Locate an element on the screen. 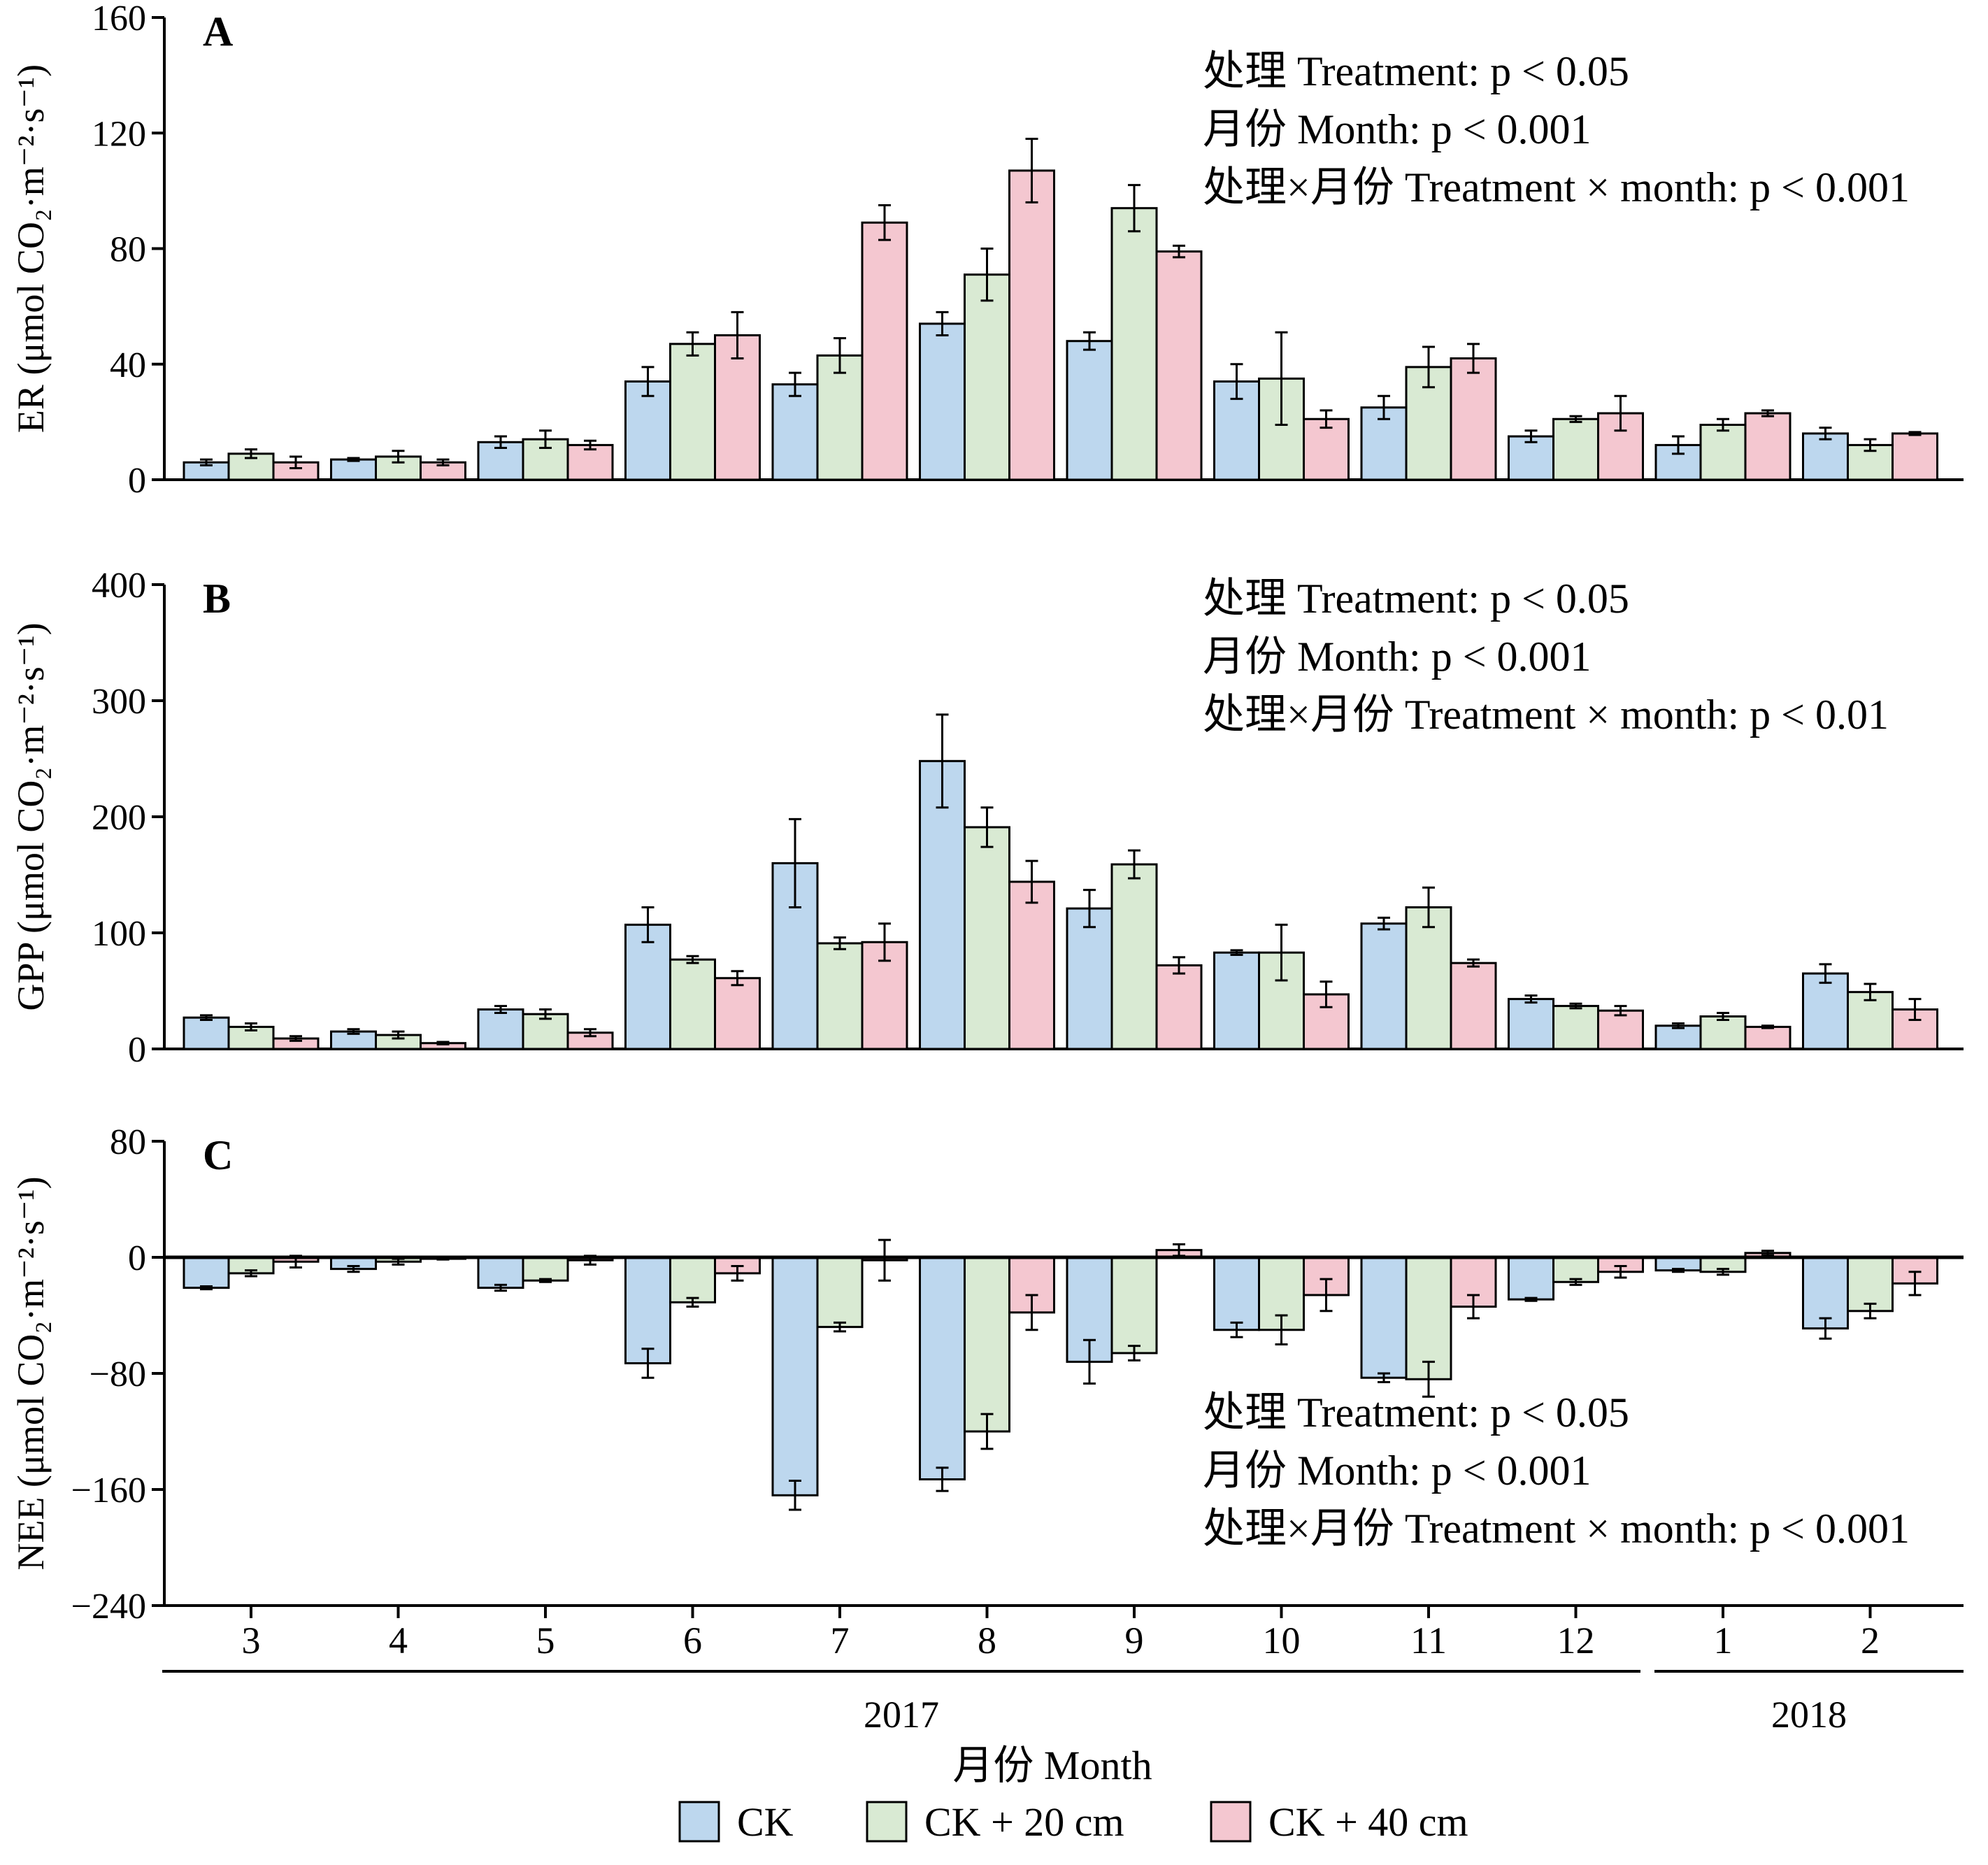 The height and width of the screenshot is (1865, 1988). y-tick-label: 400 is located at coordinates (119, 586).